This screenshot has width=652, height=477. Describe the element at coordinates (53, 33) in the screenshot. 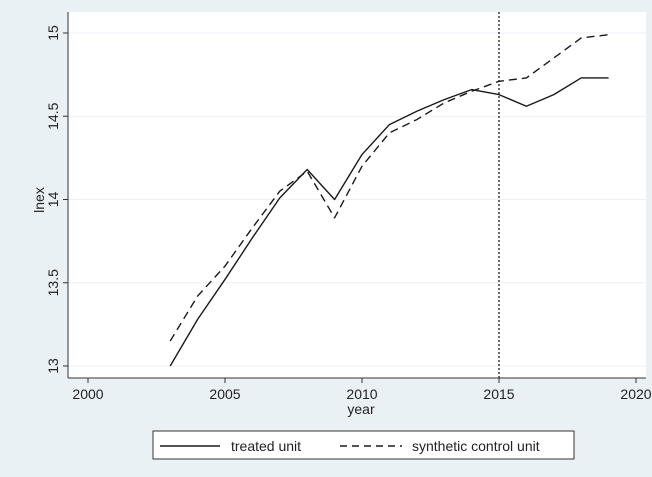

I see `y-tick-label: 15` at that location.